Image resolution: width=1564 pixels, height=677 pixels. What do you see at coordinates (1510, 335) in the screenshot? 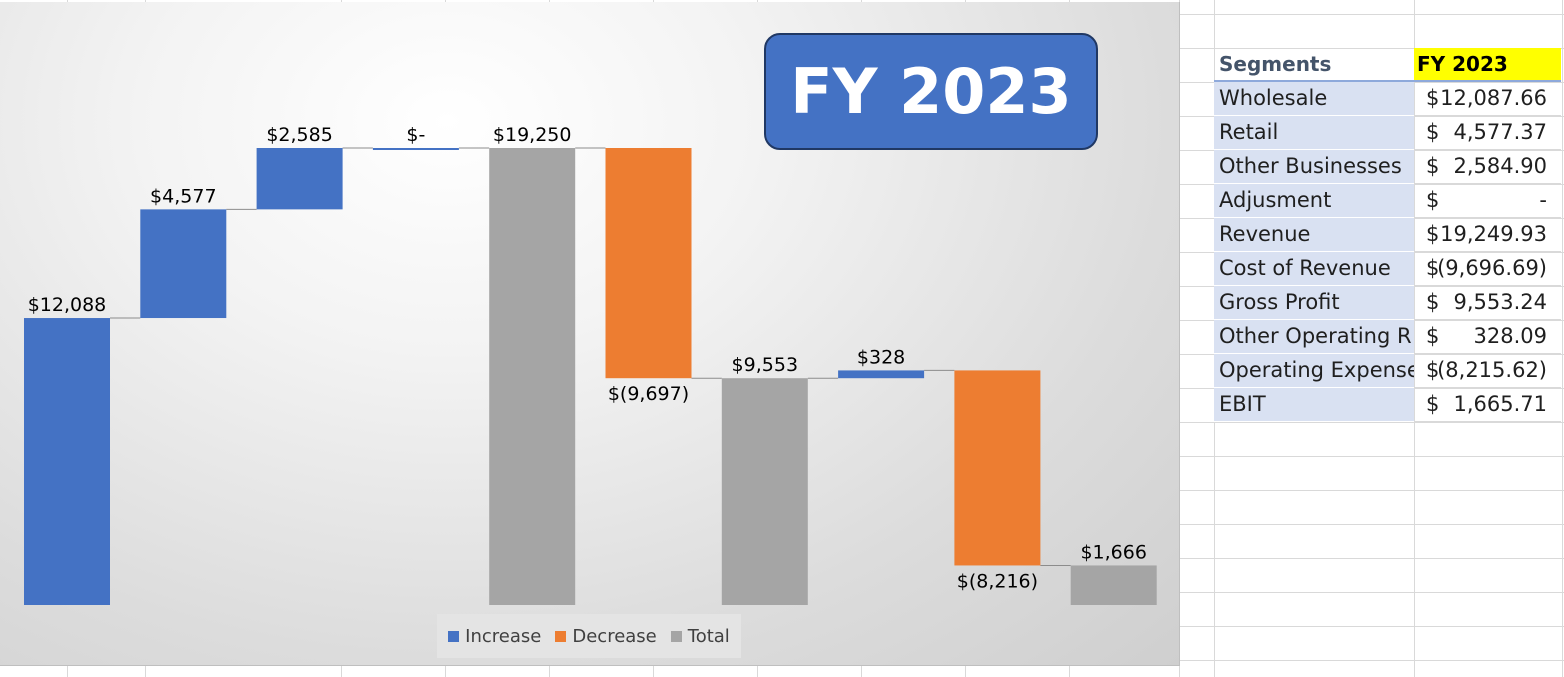
I see `amount-value: 328.09` at bounding box center [1510, 335].